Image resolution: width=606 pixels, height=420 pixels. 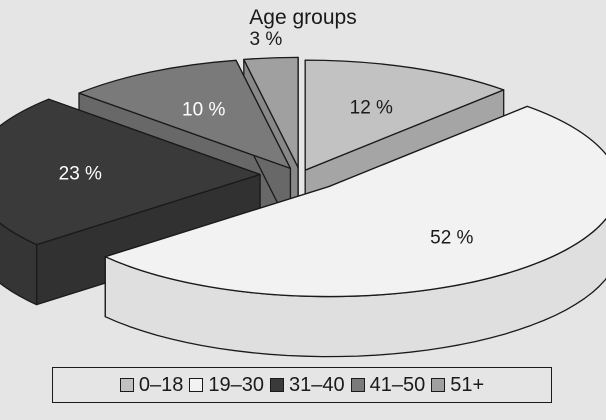 I want to click on legend-item-0–18: 0–18, so click(x=151, y=385).